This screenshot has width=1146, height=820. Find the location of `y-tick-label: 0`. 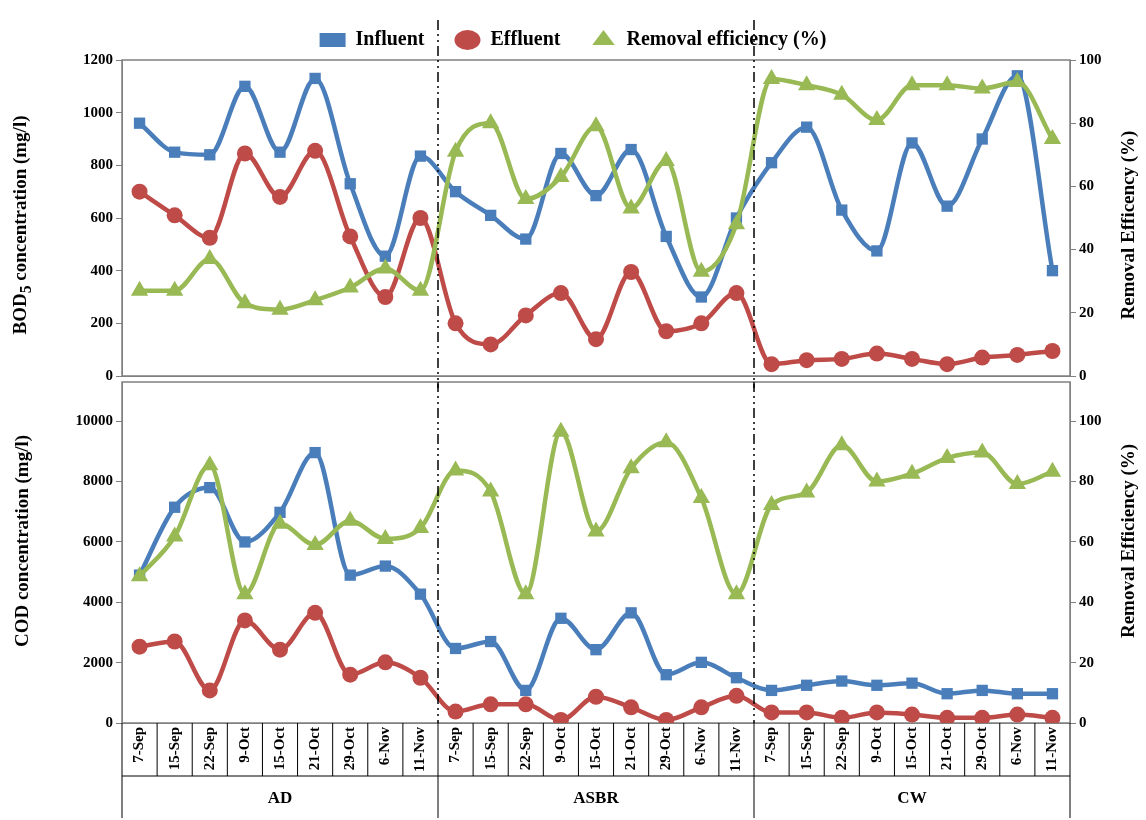

y-tick-label: 0 is located at coordinates (109, 721).